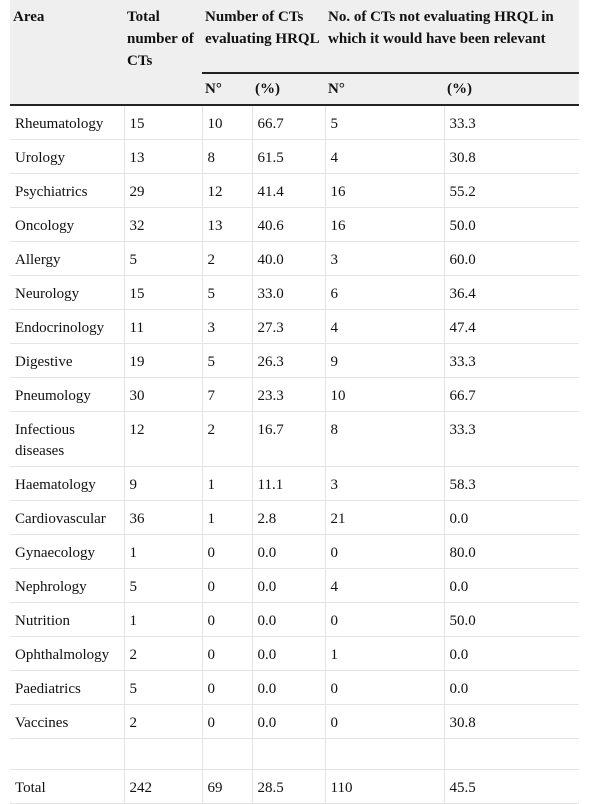  Describe the element at coordinates (289, 439) in the screenshot. I see `cell-pct-eval: 16.7` at that location.